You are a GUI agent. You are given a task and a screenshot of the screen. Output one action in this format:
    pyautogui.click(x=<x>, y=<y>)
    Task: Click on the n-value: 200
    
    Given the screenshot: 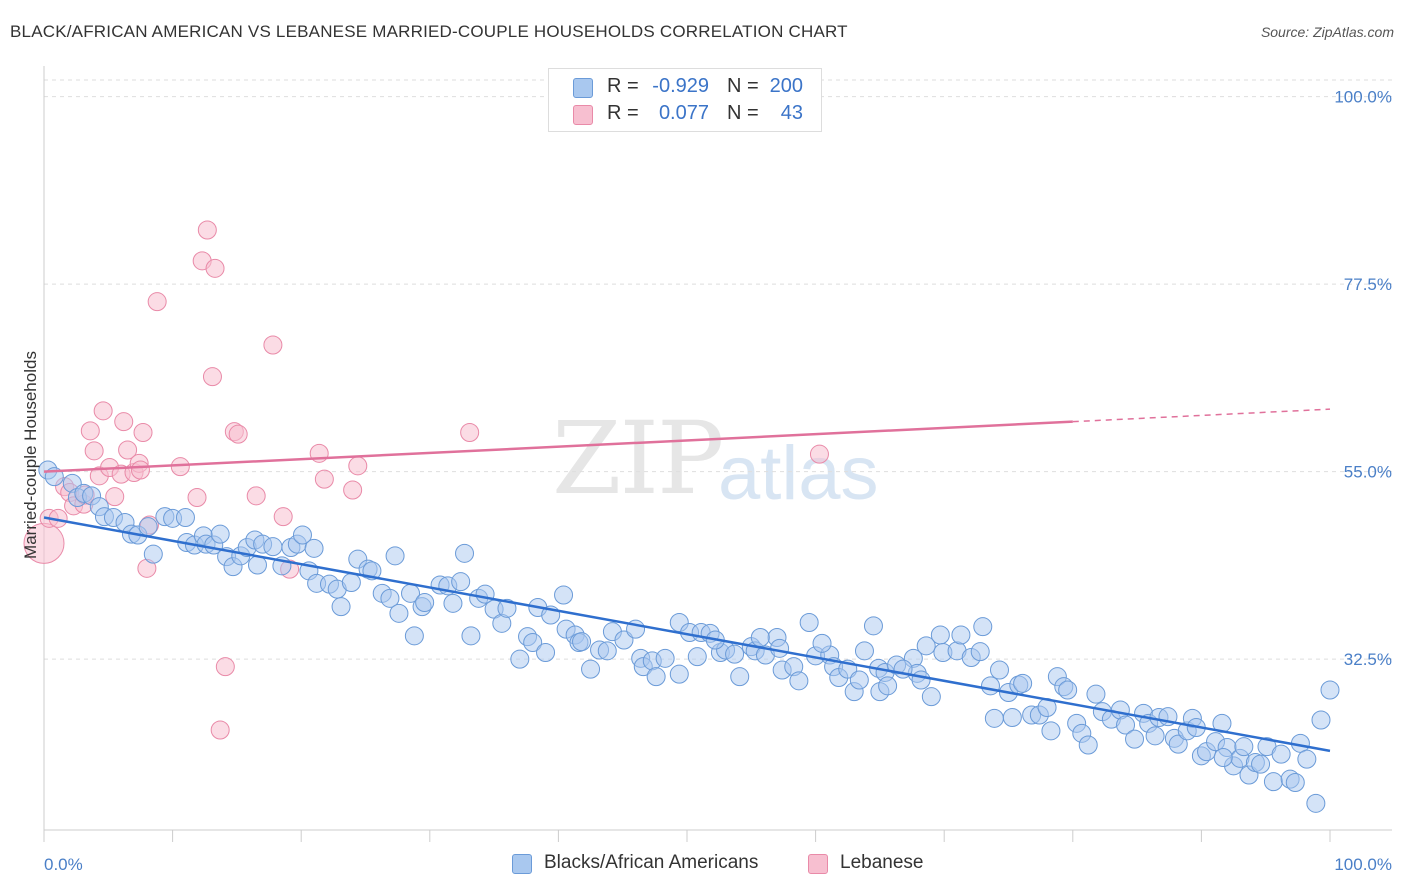 What is the action you would take?
    pyautogui.click(x=786, y=86)
    